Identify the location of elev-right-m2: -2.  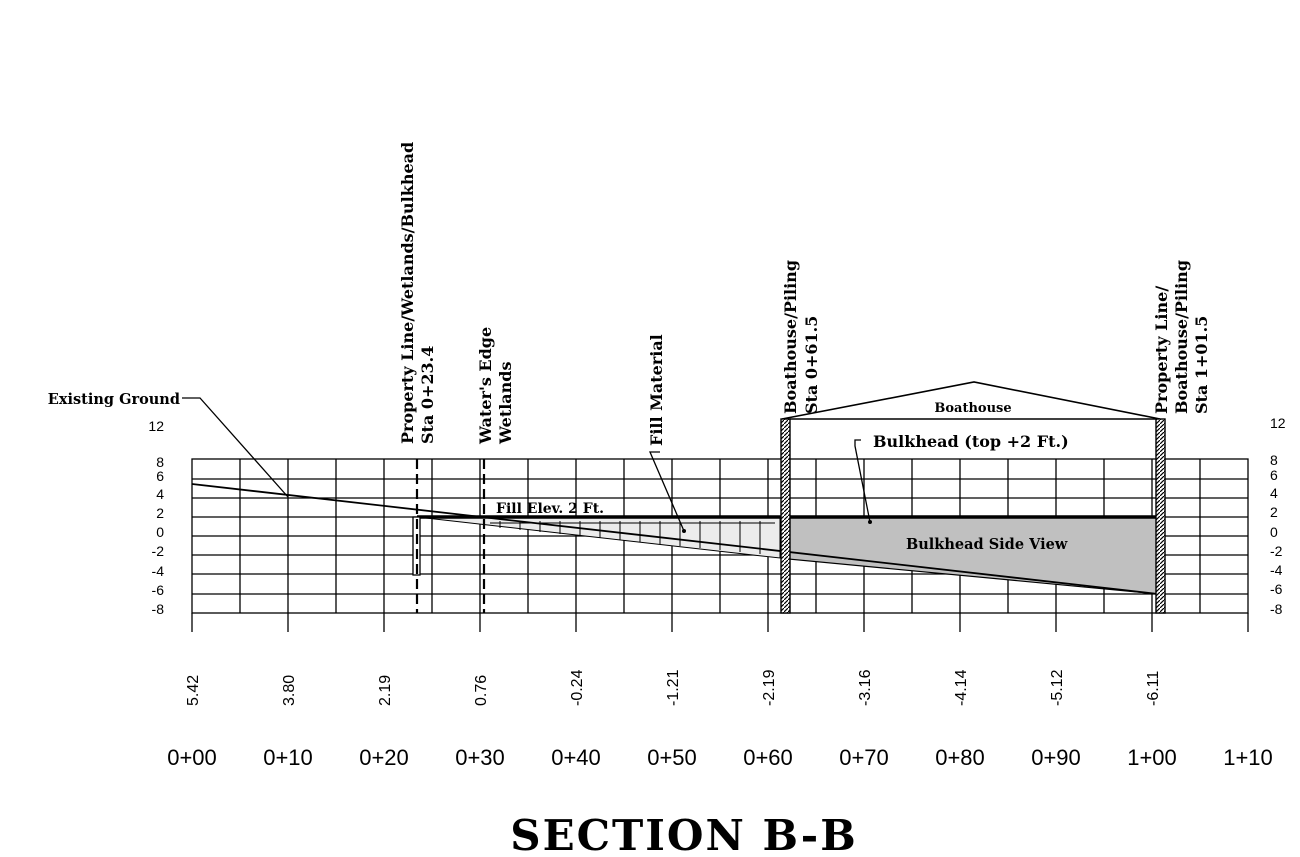
(1276, 551).